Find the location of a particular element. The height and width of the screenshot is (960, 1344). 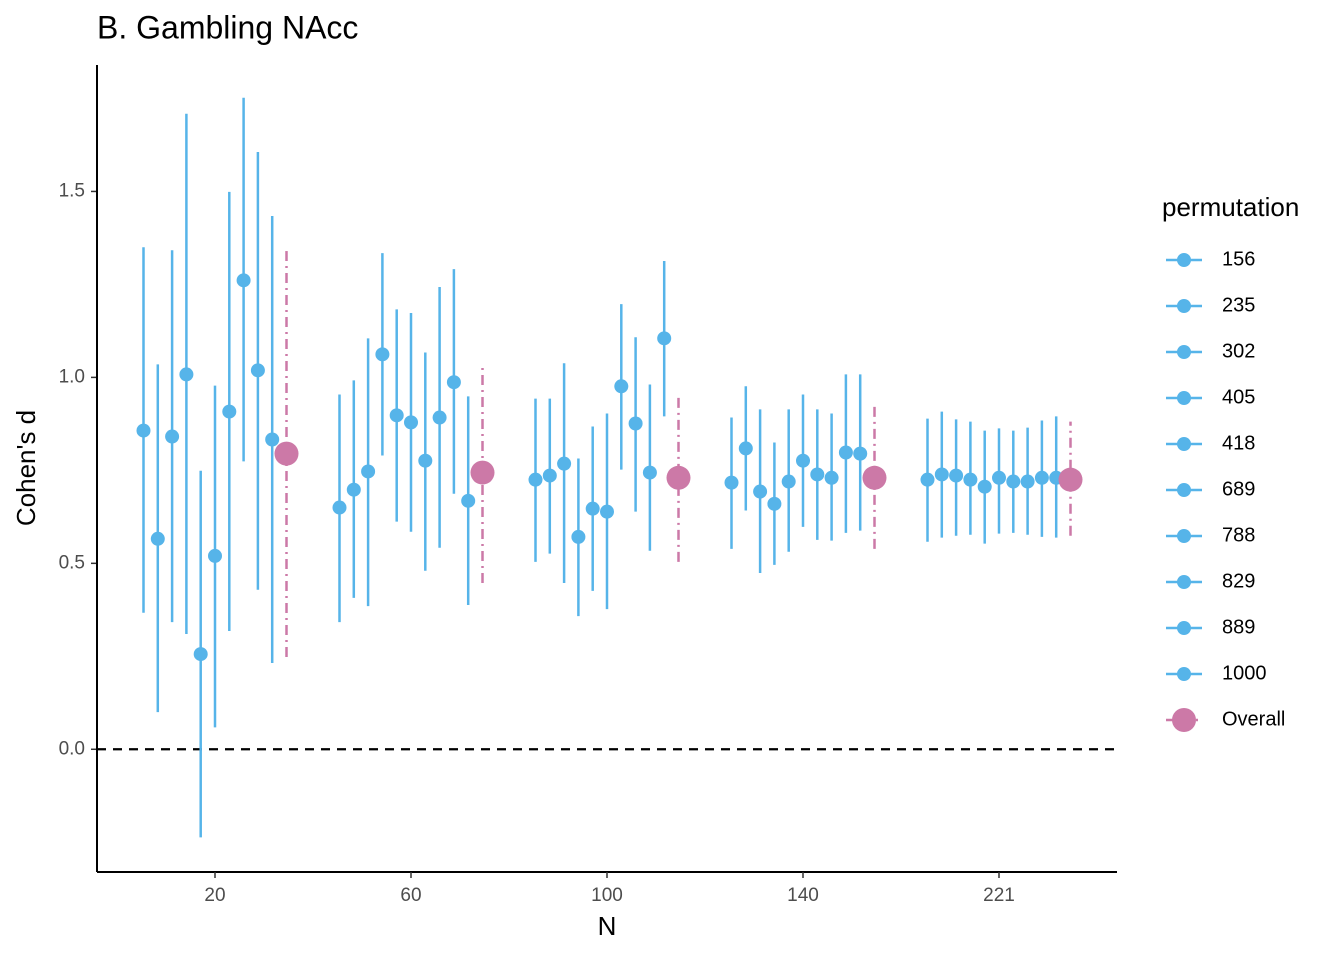

x-tick-label: 100 is located at coordinates (607, 895).